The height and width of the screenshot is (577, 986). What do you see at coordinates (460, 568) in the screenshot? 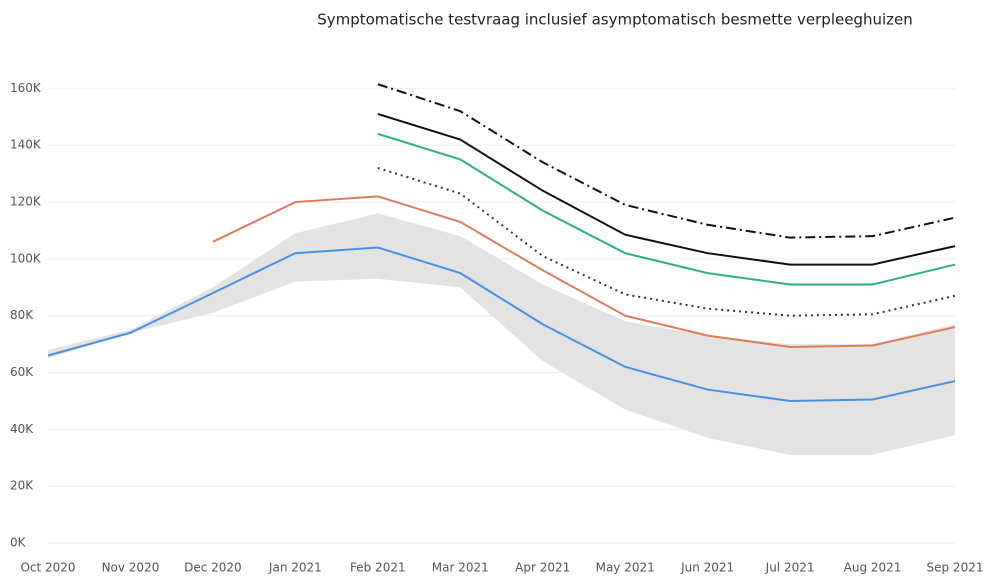
I see `x-tick-label: Mar 2021` at bounding box center [460, 568].